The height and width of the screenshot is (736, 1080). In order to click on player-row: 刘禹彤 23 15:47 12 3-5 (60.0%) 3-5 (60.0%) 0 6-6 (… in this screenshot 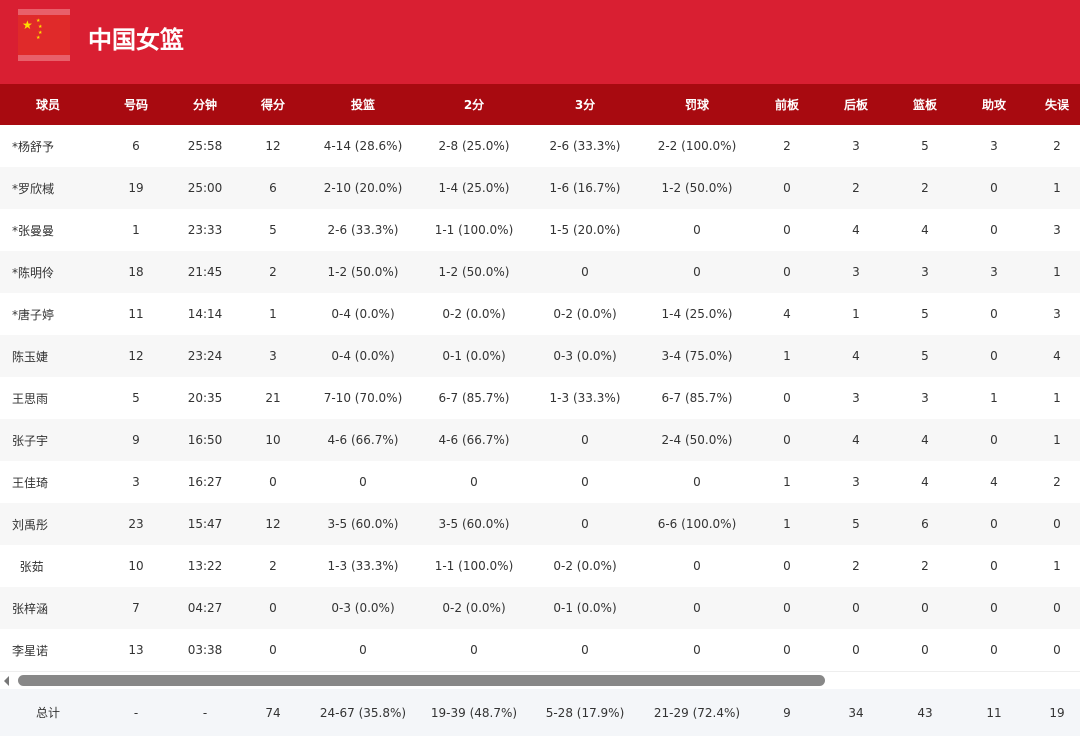, I will do `click(540, 524)`.